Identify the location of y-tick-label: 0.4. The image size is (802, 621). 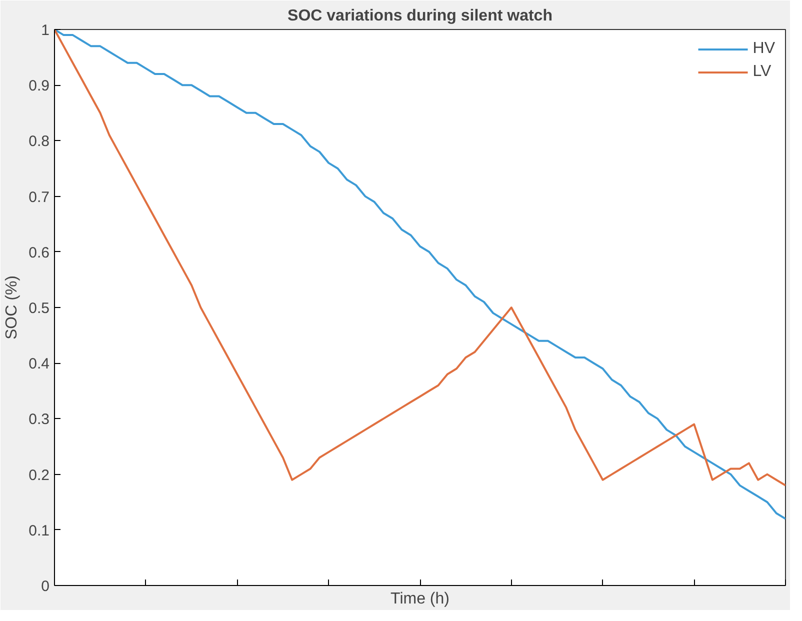
(39, 364).